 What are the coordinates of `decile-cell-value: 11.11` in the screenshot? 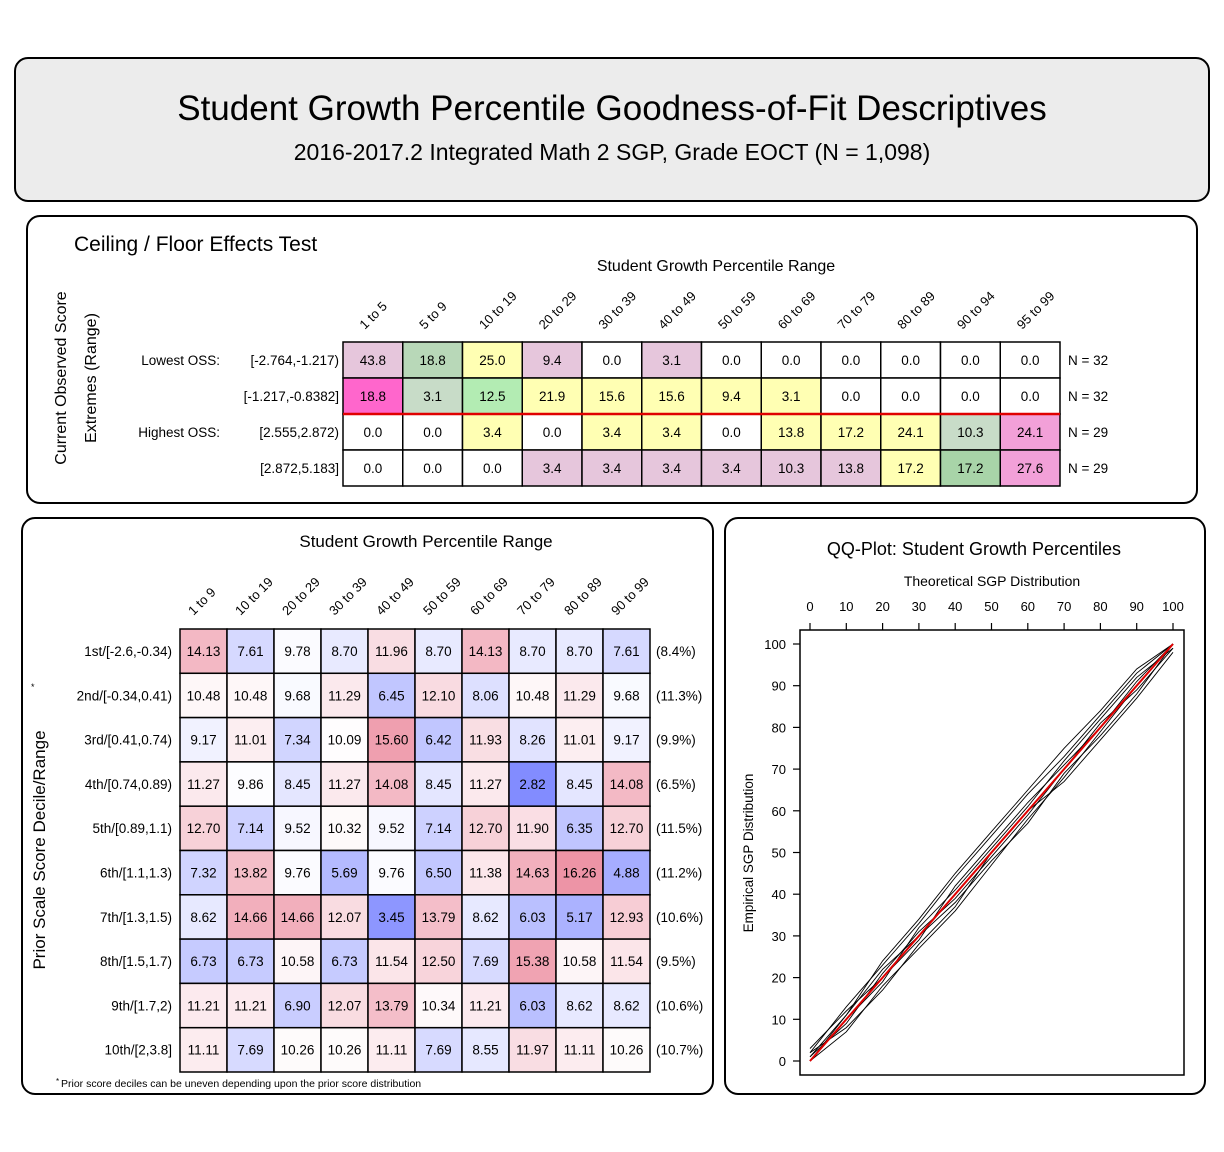 It's located at (392, 1050).